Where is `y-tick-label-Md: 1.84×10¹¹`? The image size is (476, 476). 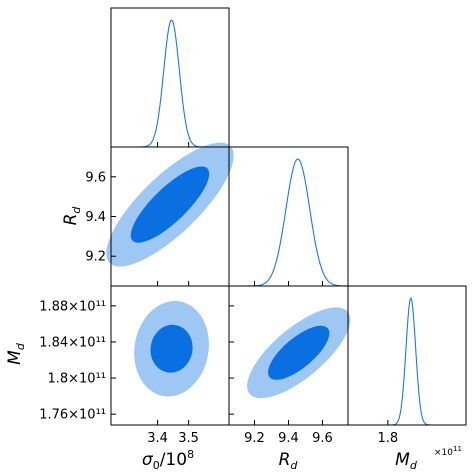
y-tick-label-Md: 1.84×10¹¹ is located at coordinates (72, 342).